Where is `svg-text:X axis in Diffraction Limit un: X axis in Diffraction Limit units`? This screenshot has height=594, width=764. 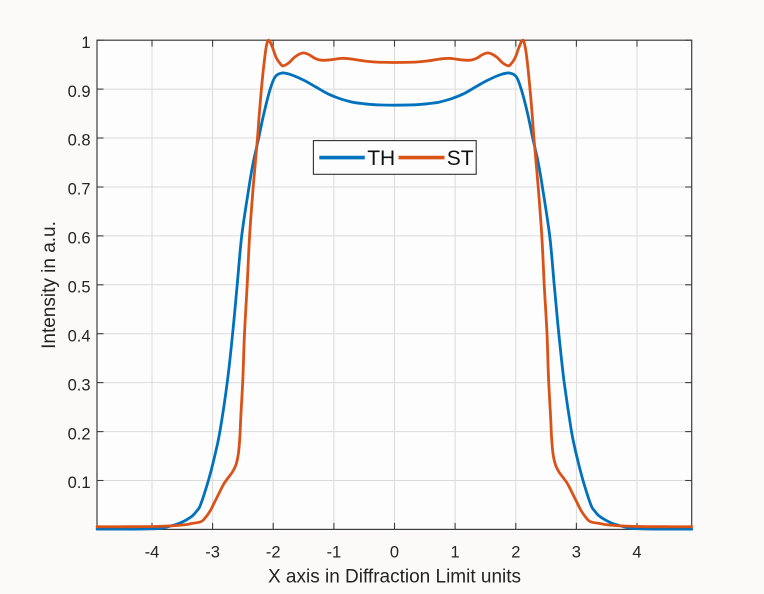
svg-text:X axis in Diffraction Limit un: X axis in Diffraction Limit units is located at coordinates (394, 577).